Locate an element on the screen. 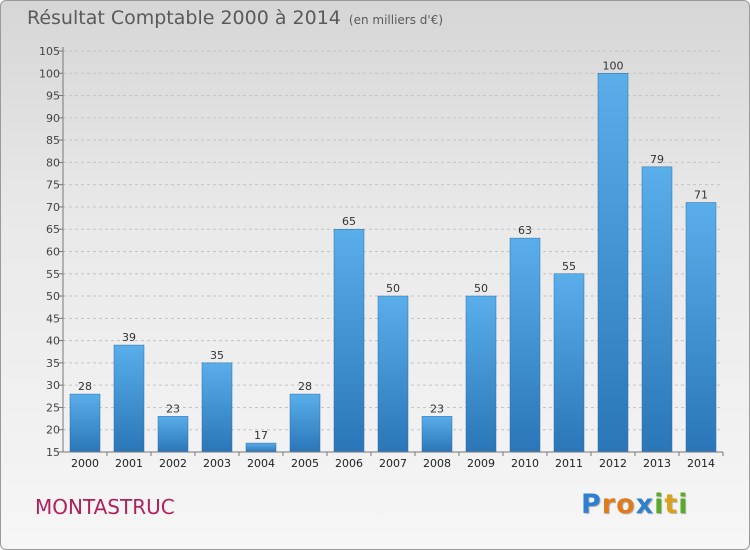 Image resolution: width=750 pixels, height=550 pixels. y-tick-label: 45 is located at coordinates (53, 318).